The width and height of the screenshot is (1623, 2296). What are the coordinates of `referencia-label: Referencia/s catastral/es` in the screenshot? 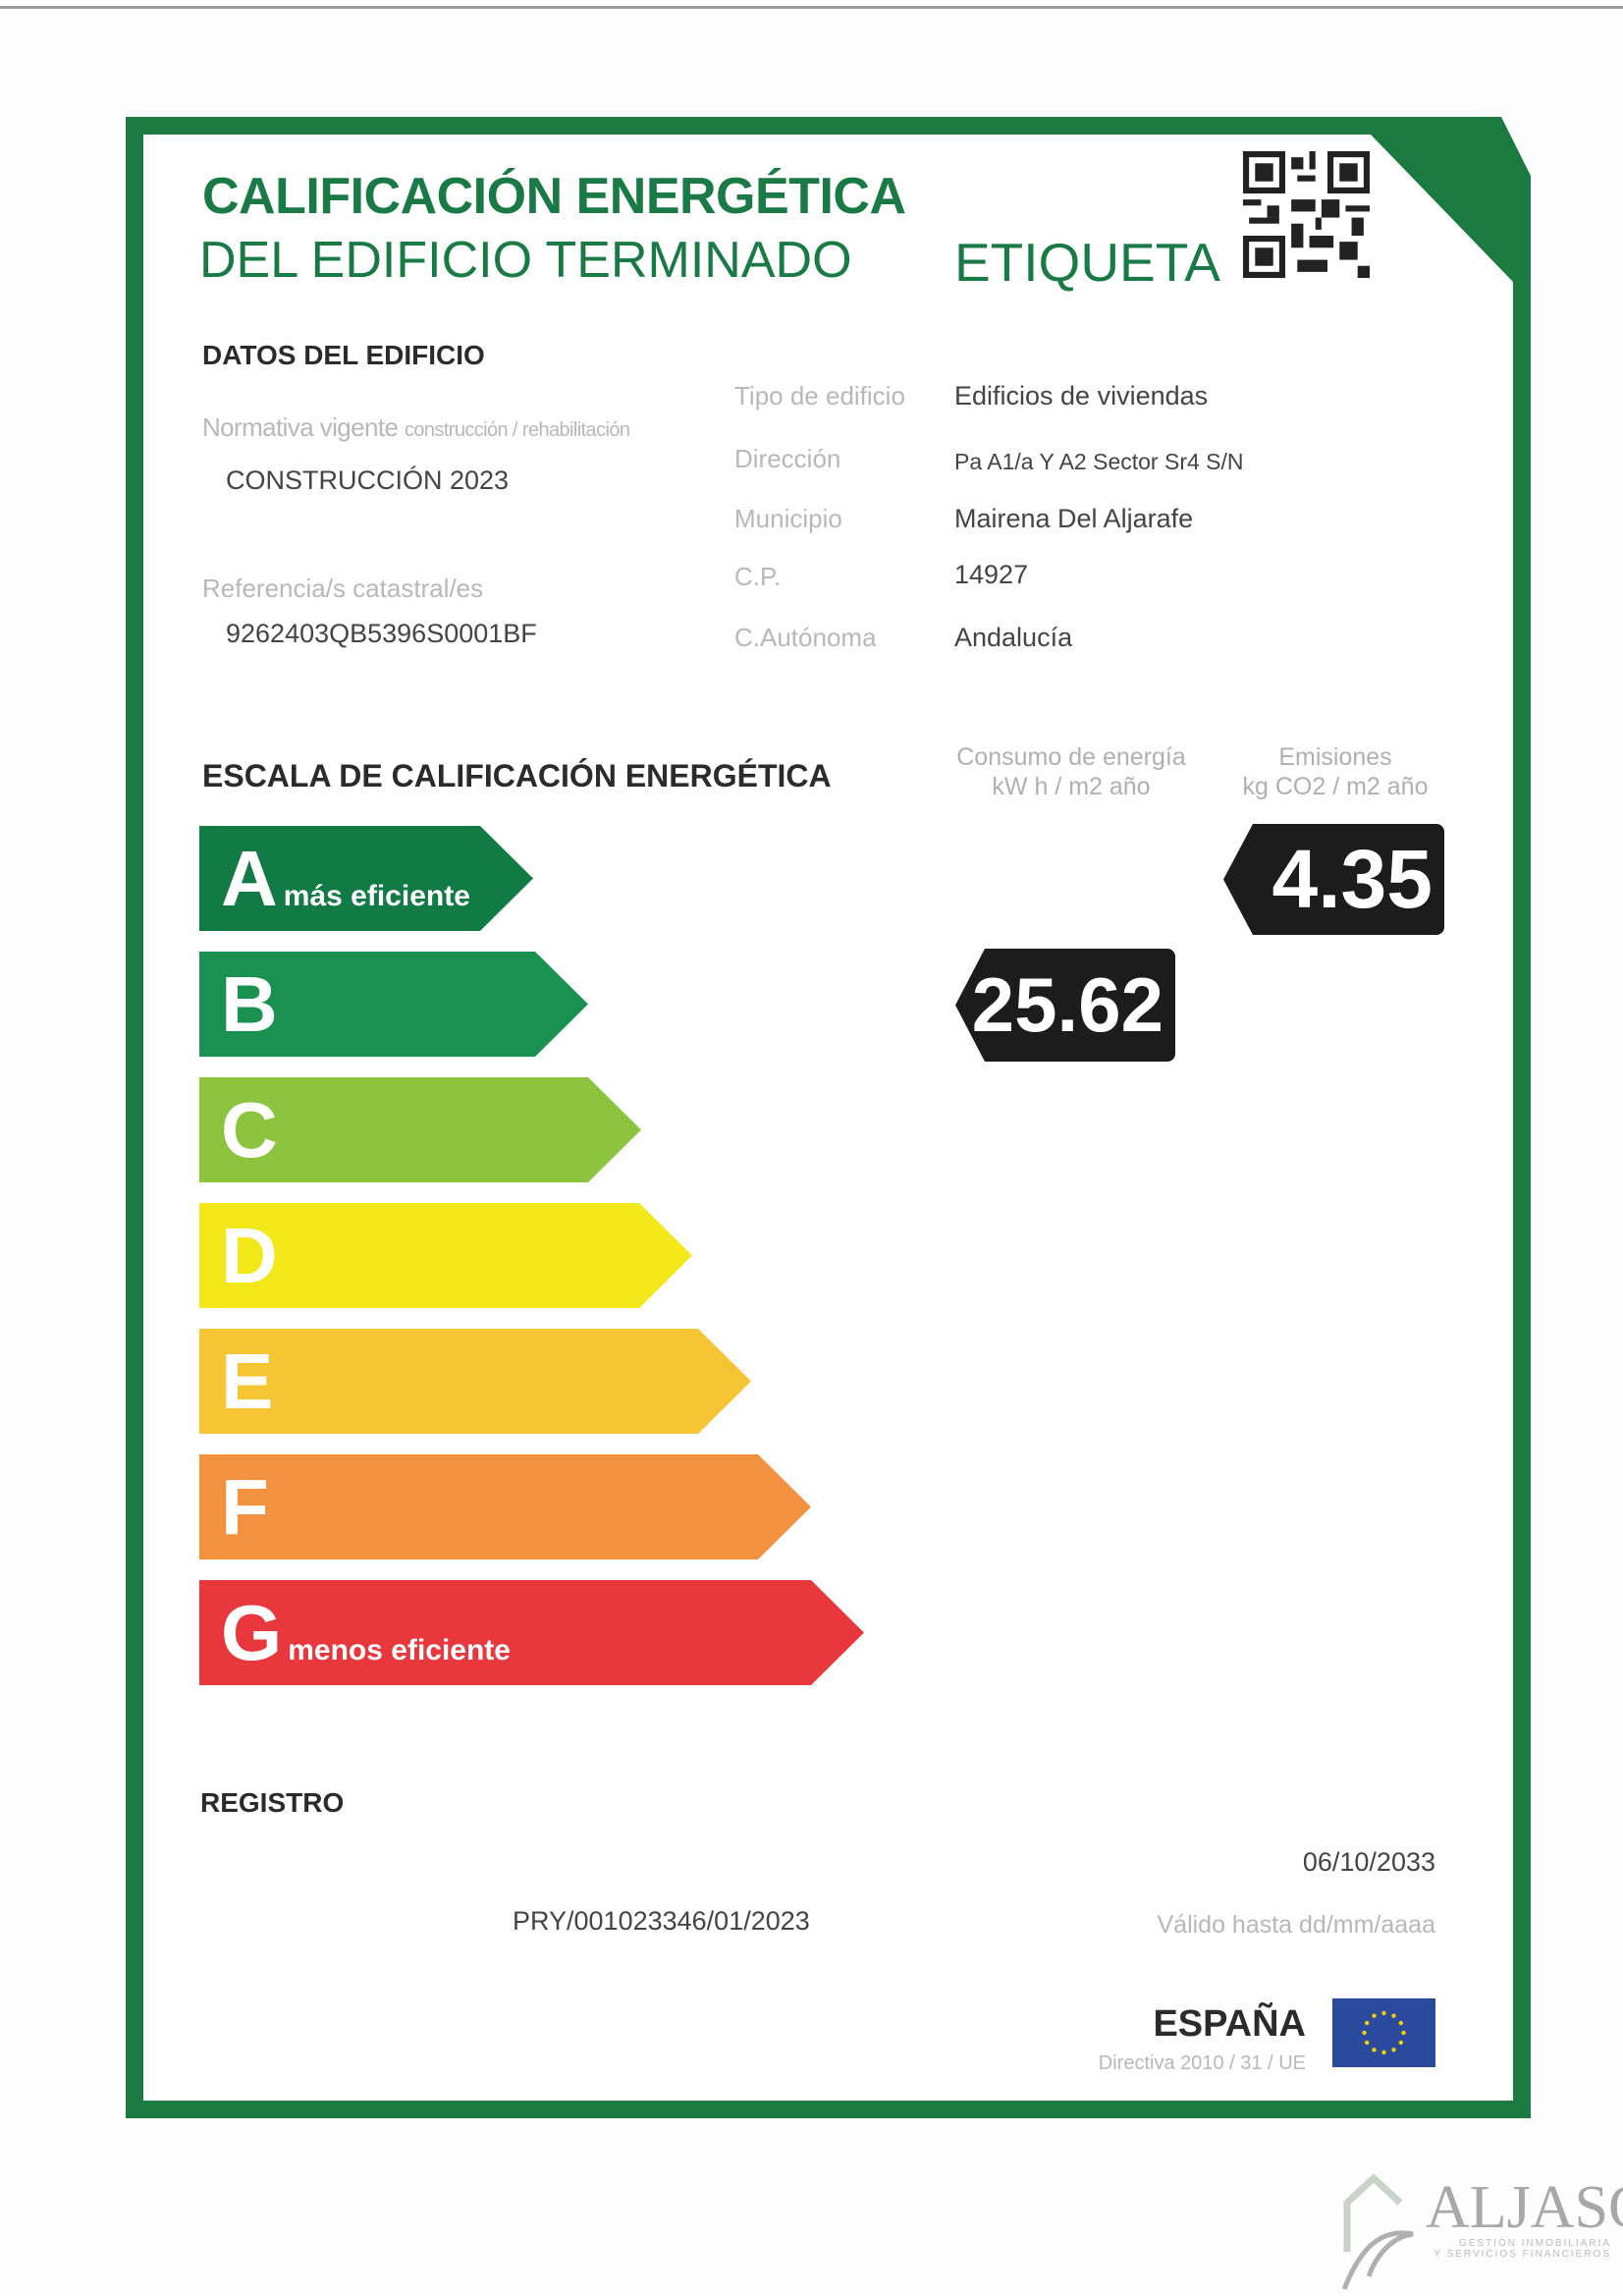 It's located at (343, 588).